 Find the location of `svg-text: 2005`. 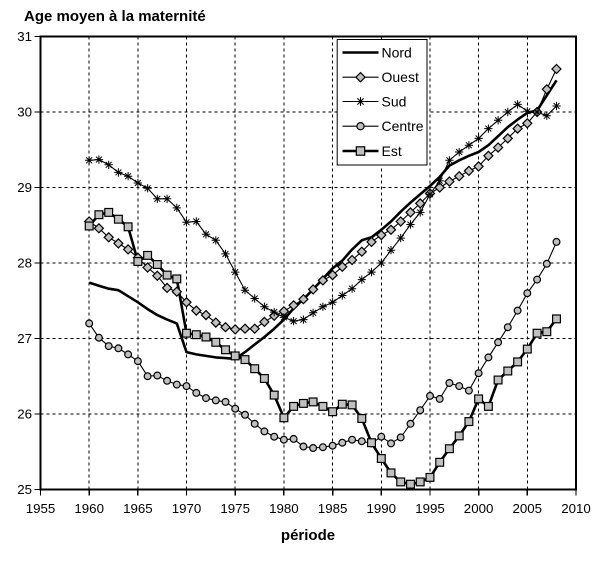

svg-text: 2005 is located at coordinates (528, 508).